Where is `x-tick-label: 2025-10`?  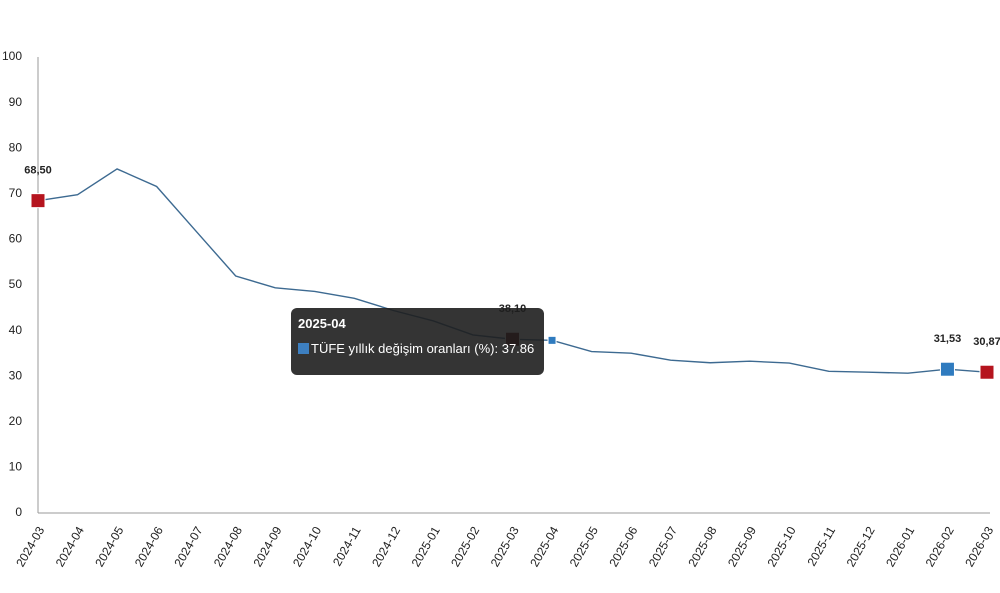 x-tick-label: 2025-10 is located at coordinates (781, 546).